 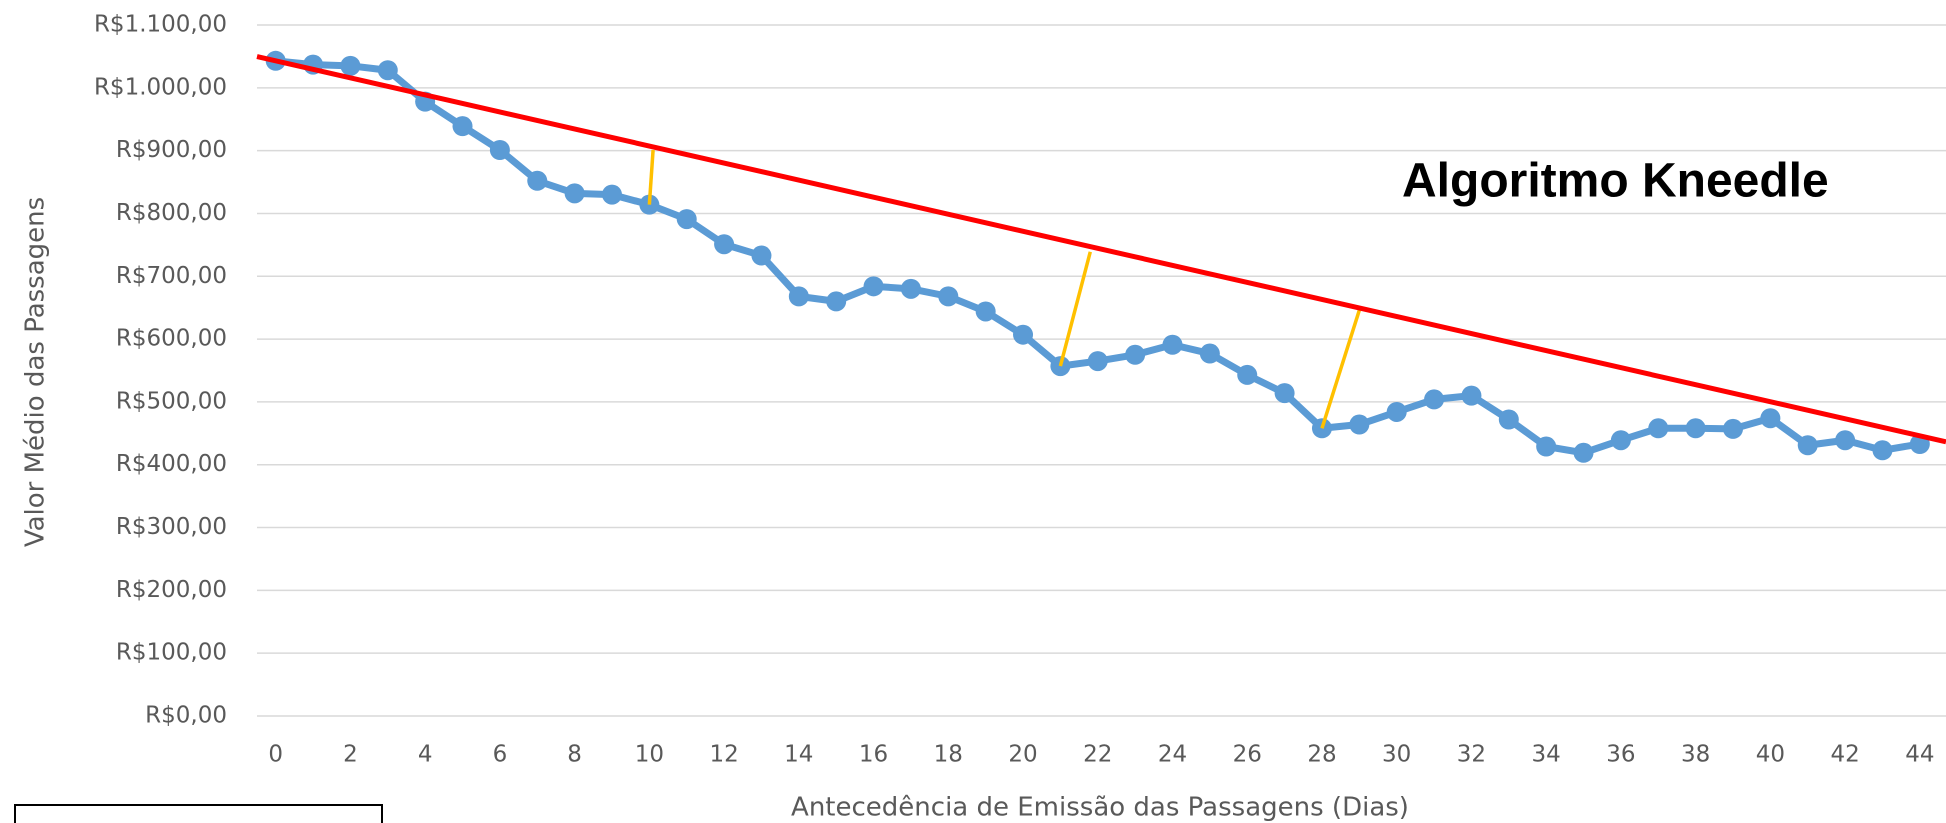 I want to click on y-tick-label: R$600,00, so click(x=171, y=339).